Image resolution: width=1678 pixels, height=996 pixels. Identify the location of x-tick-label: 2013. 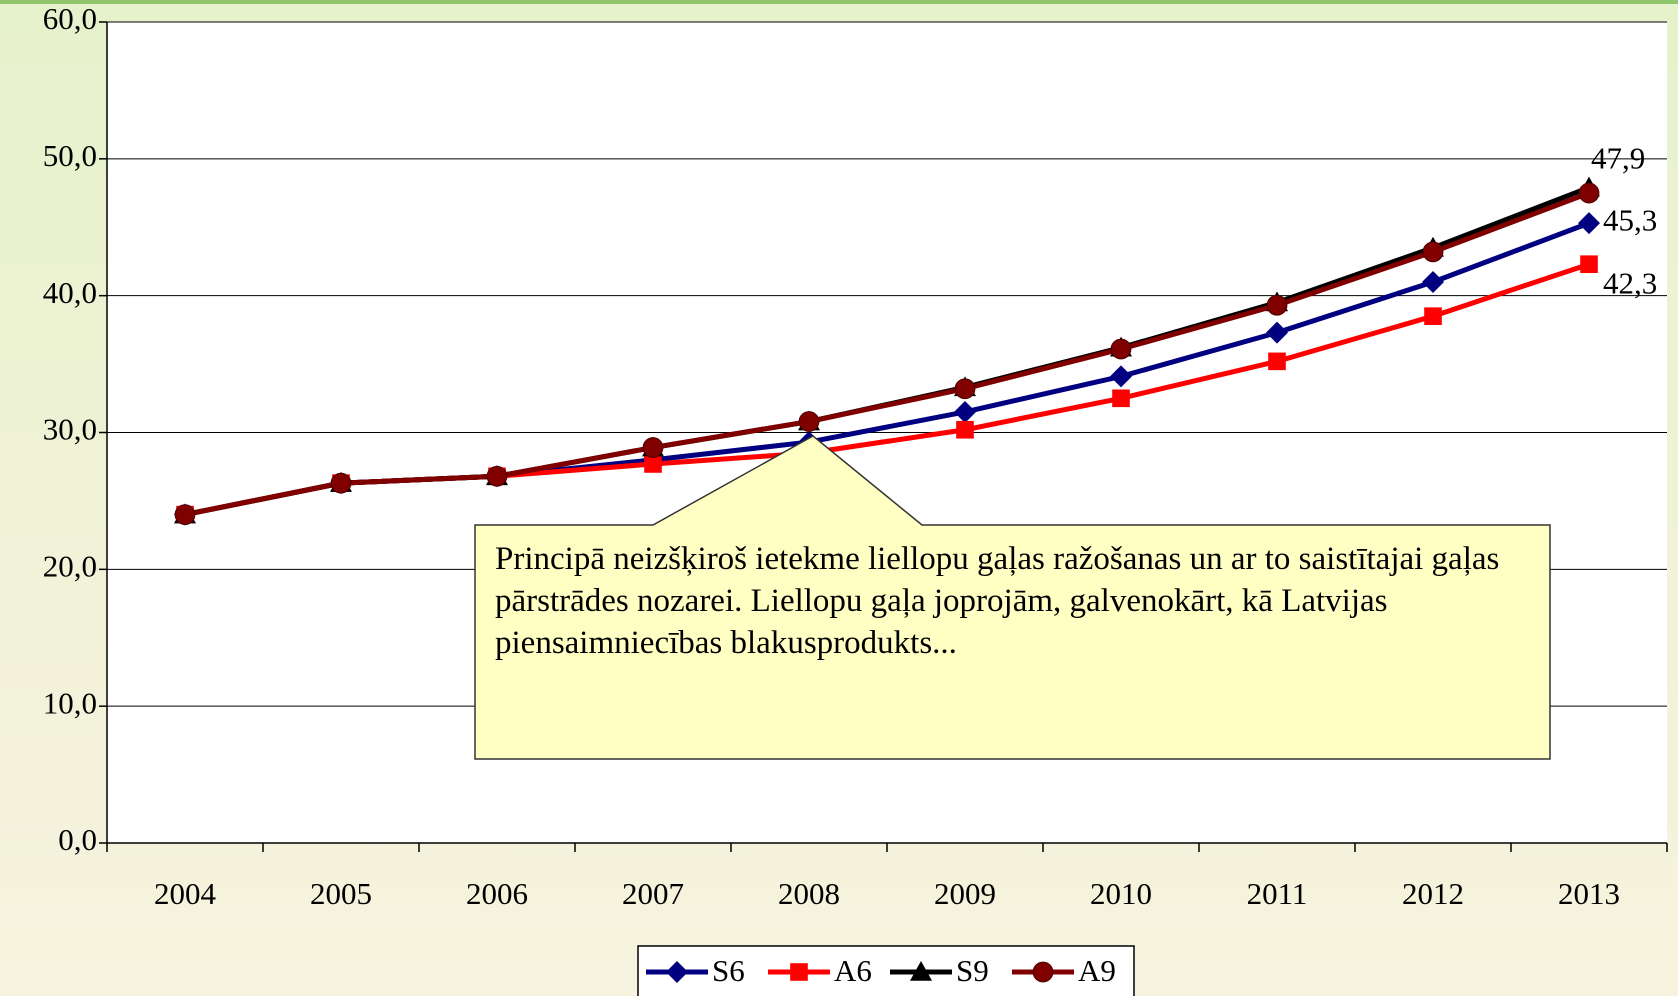
(1589, 893).